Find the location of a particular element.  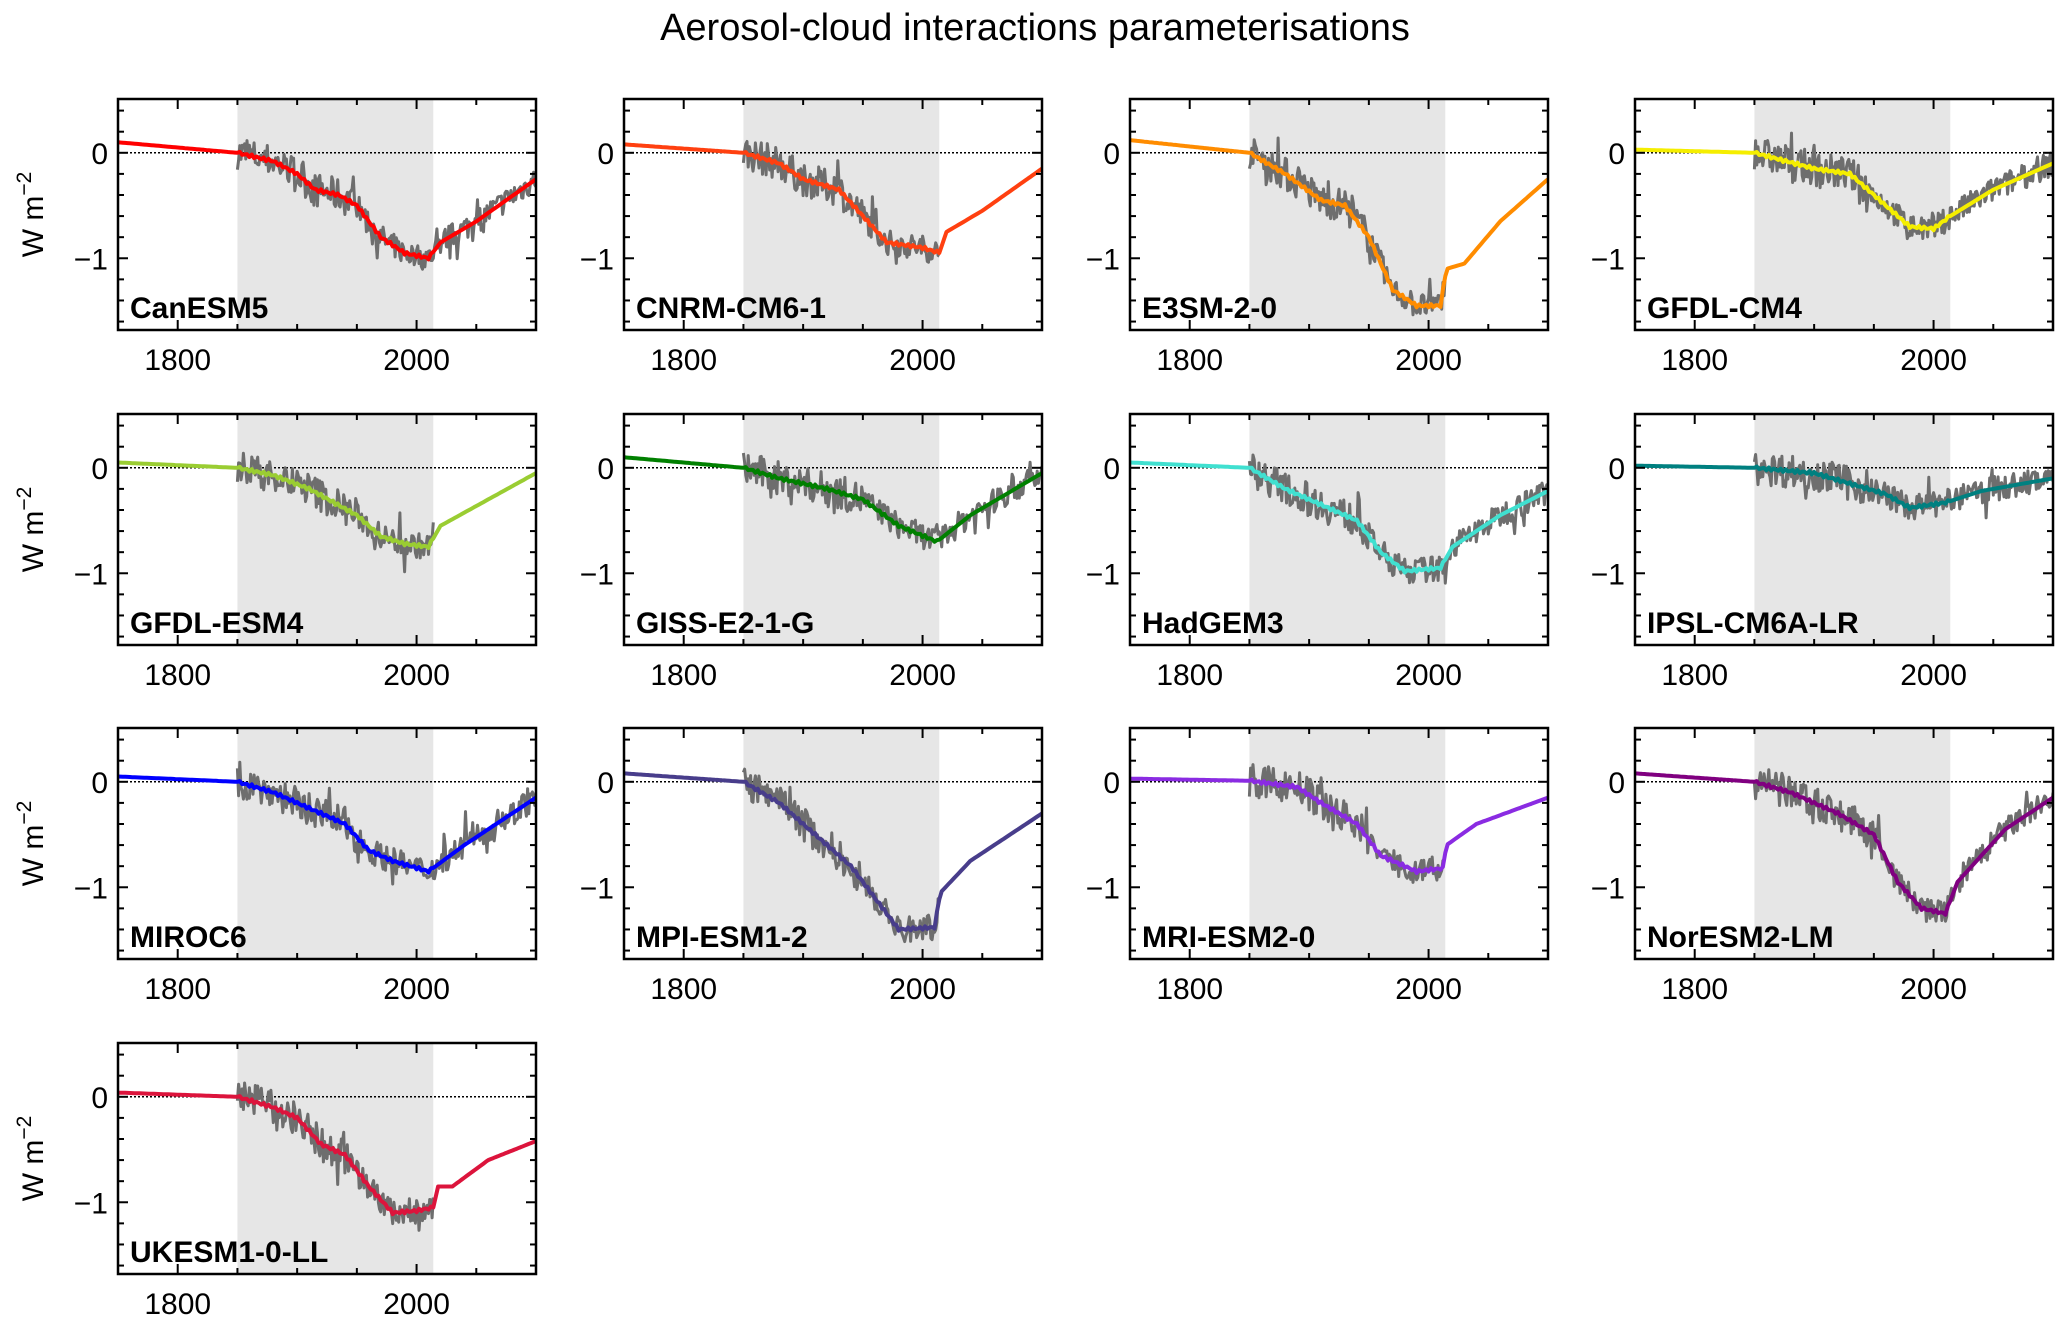

model-name-label: NorESM2-LM is located at coordinates (1740, 937).